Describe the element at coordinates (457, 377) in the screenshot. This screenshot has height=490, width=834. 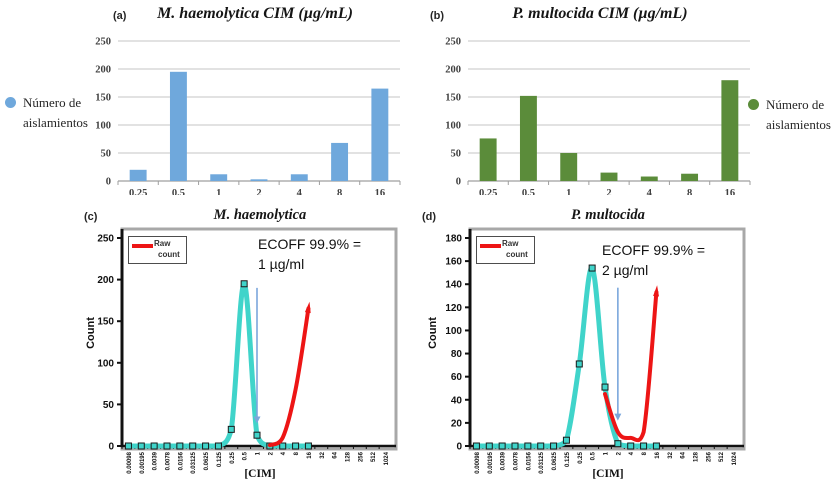
I see `y-tick-label: 60` at that location.